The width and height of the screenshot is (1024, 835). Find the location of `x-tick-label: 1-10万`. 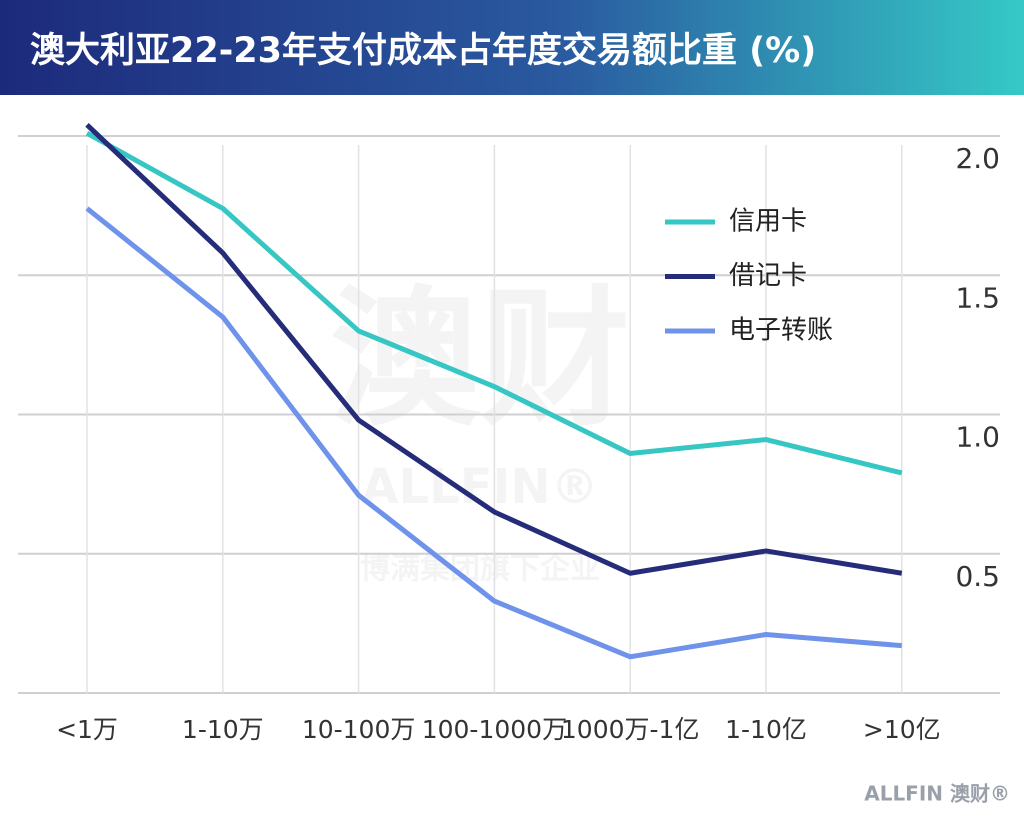

x-tick-label: 1-10万 is located at coordinates (223, 729).